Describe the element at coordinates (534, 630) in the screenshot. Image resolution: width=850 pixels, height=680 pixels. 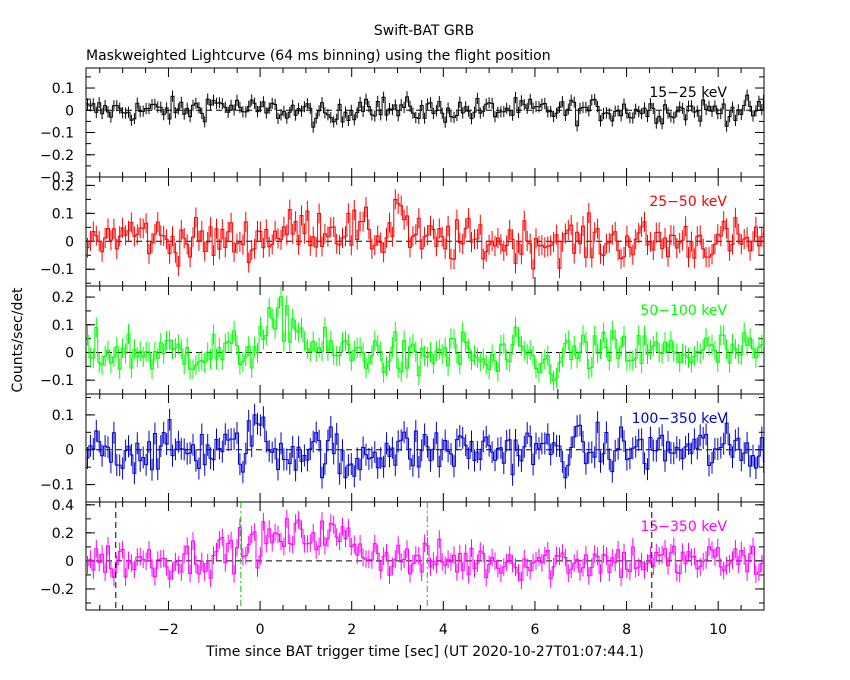
I see `x-tick-label: 6` at that location.